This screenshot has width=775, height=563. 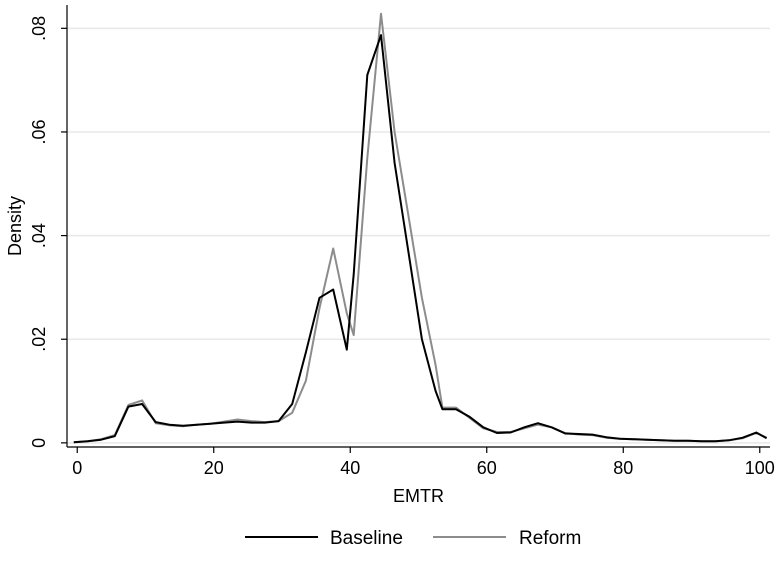 I want to click on x-tick-label: 40, so click(x=350, y=468).